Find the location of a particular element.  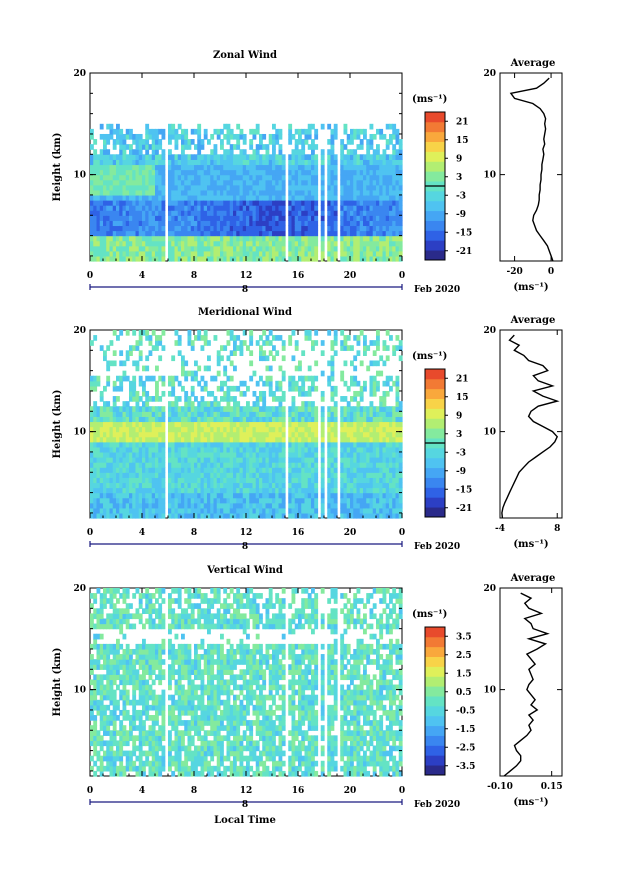

profile-frame is located at coordinates (531, 167).